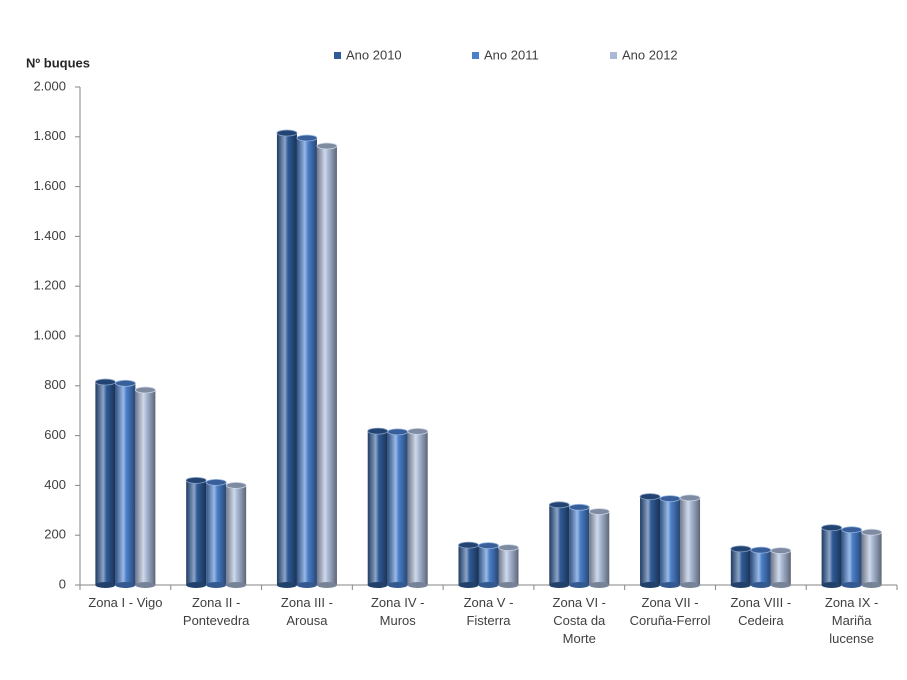 The height and width of the screenshot is (680, 907). Describe the element at coordinates (216, 611) in the screenshot. I see `x-tick-label: Zona II -Pontevedra` at that location.